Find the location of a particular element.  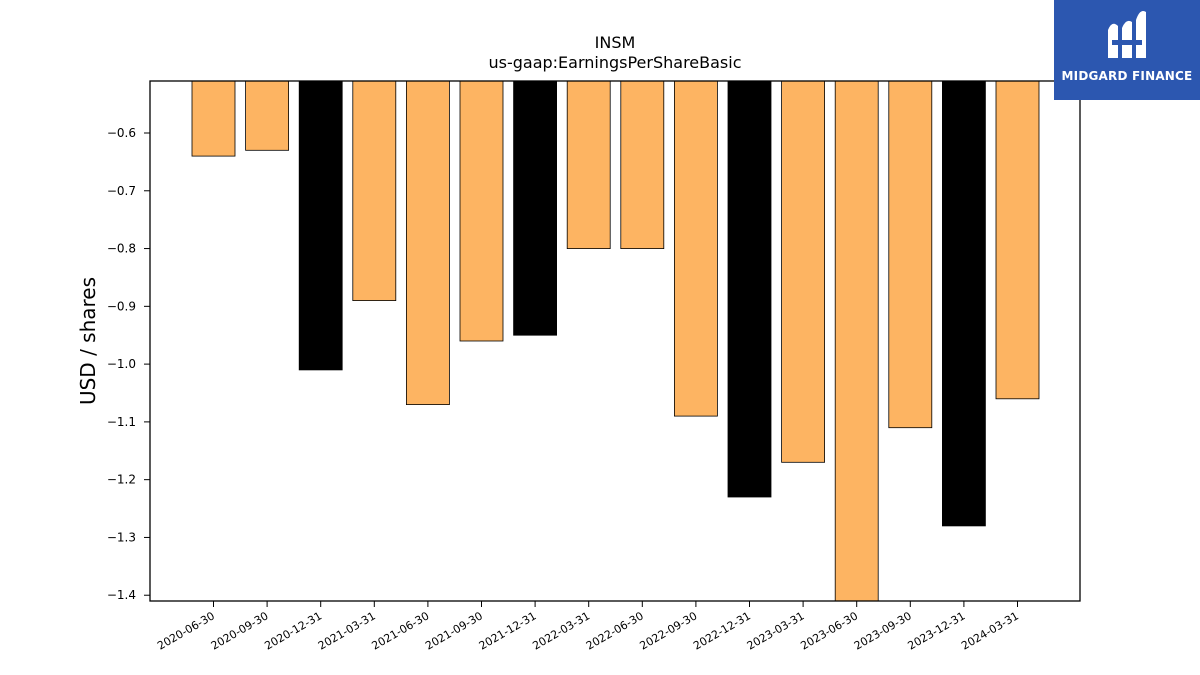

x-tick-label: 2022-03-31 is located at coordinates (561, 630).